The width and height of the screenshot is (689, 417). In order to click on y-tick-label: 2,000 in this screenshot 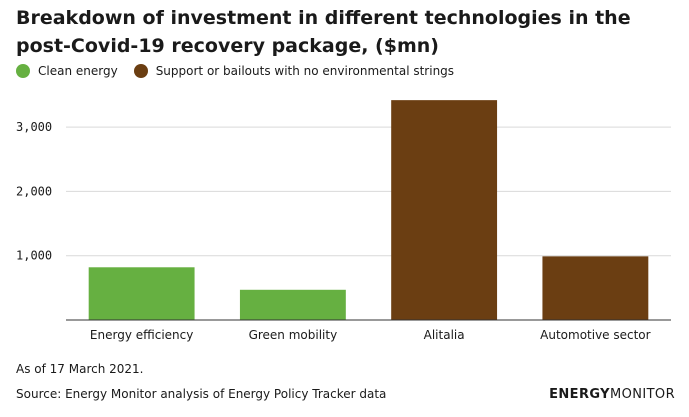, I will do `click(34, 191)`.